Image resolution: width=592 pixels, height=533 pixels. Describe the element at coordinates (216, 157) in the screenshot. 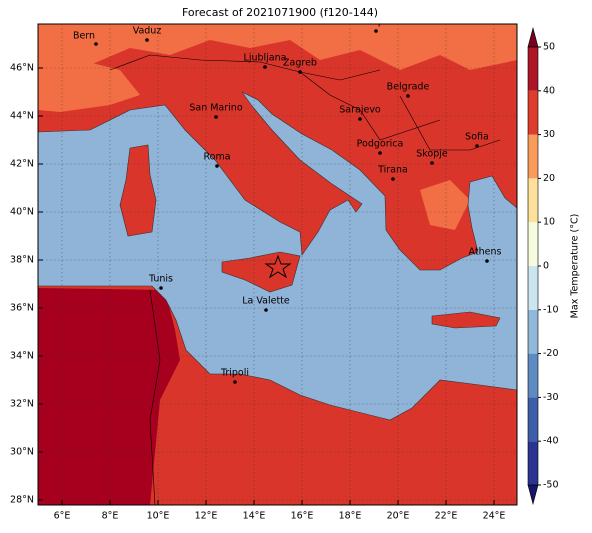

I see `city-label: Roma` at that location.